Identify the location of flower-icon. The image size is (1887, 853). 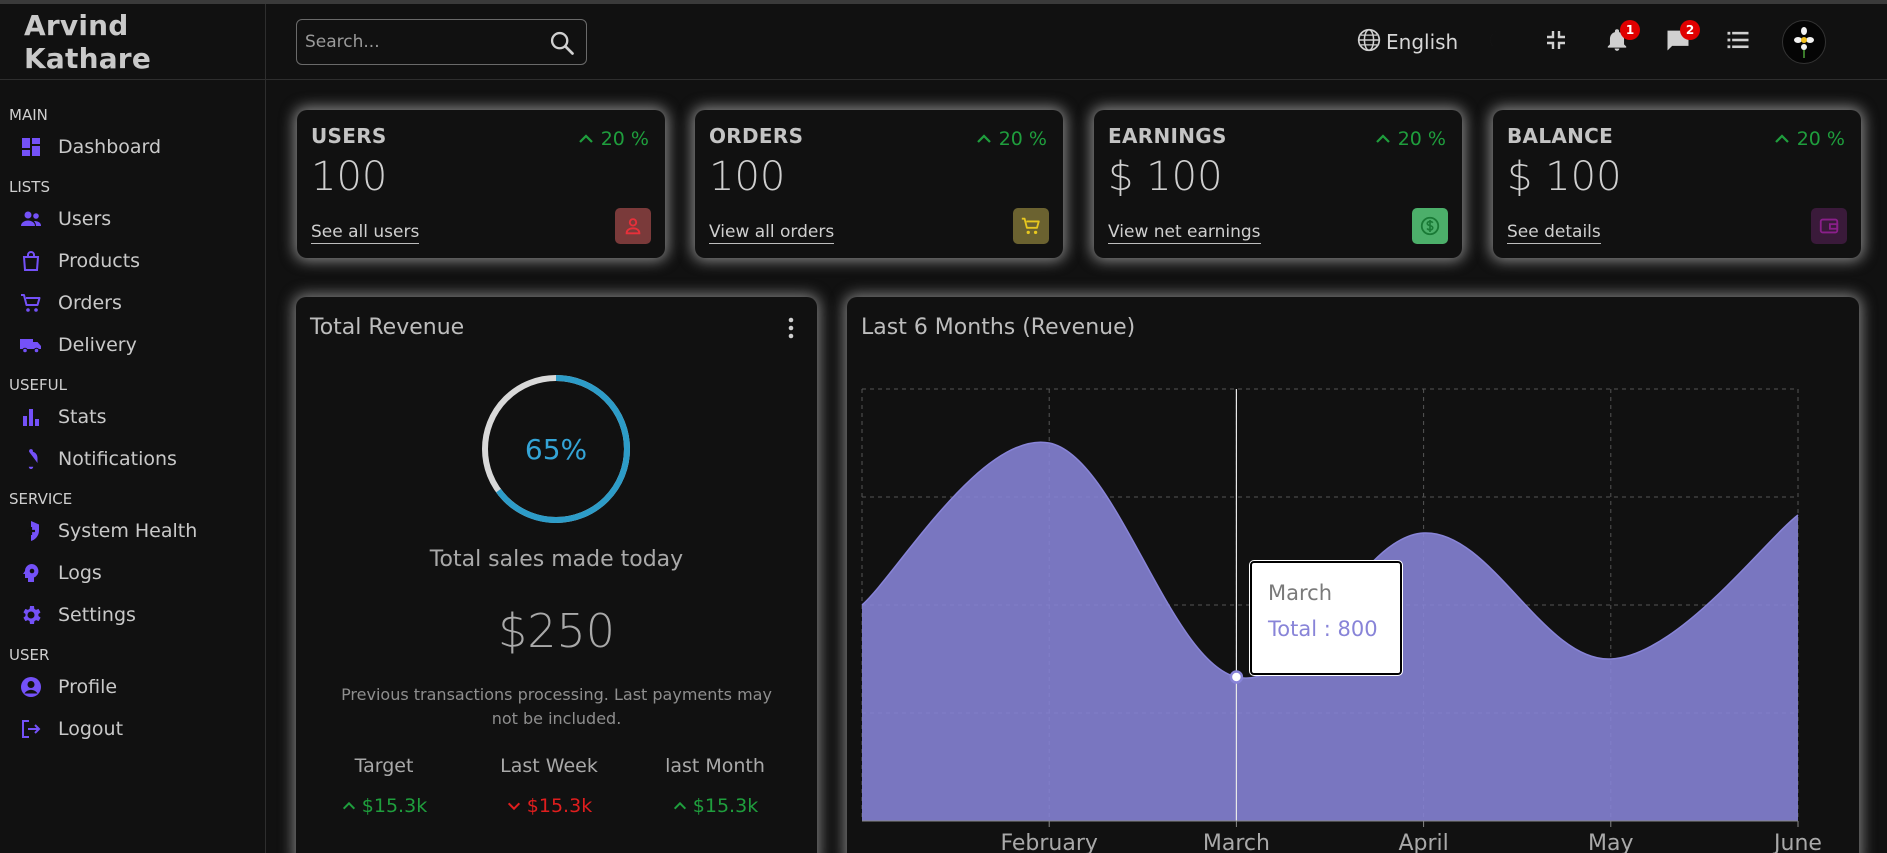
(1804, 42).